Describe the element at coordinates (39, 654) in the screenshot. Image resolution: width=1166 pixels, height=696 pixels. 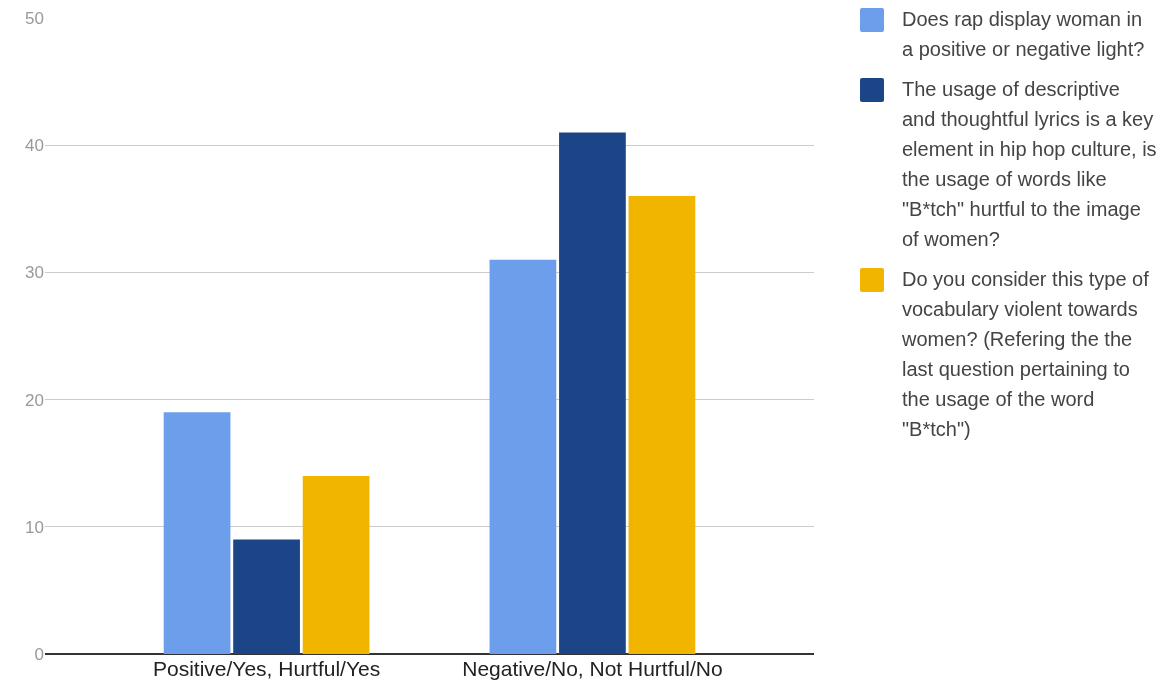
I see `y-tick-label: 0` at that location.